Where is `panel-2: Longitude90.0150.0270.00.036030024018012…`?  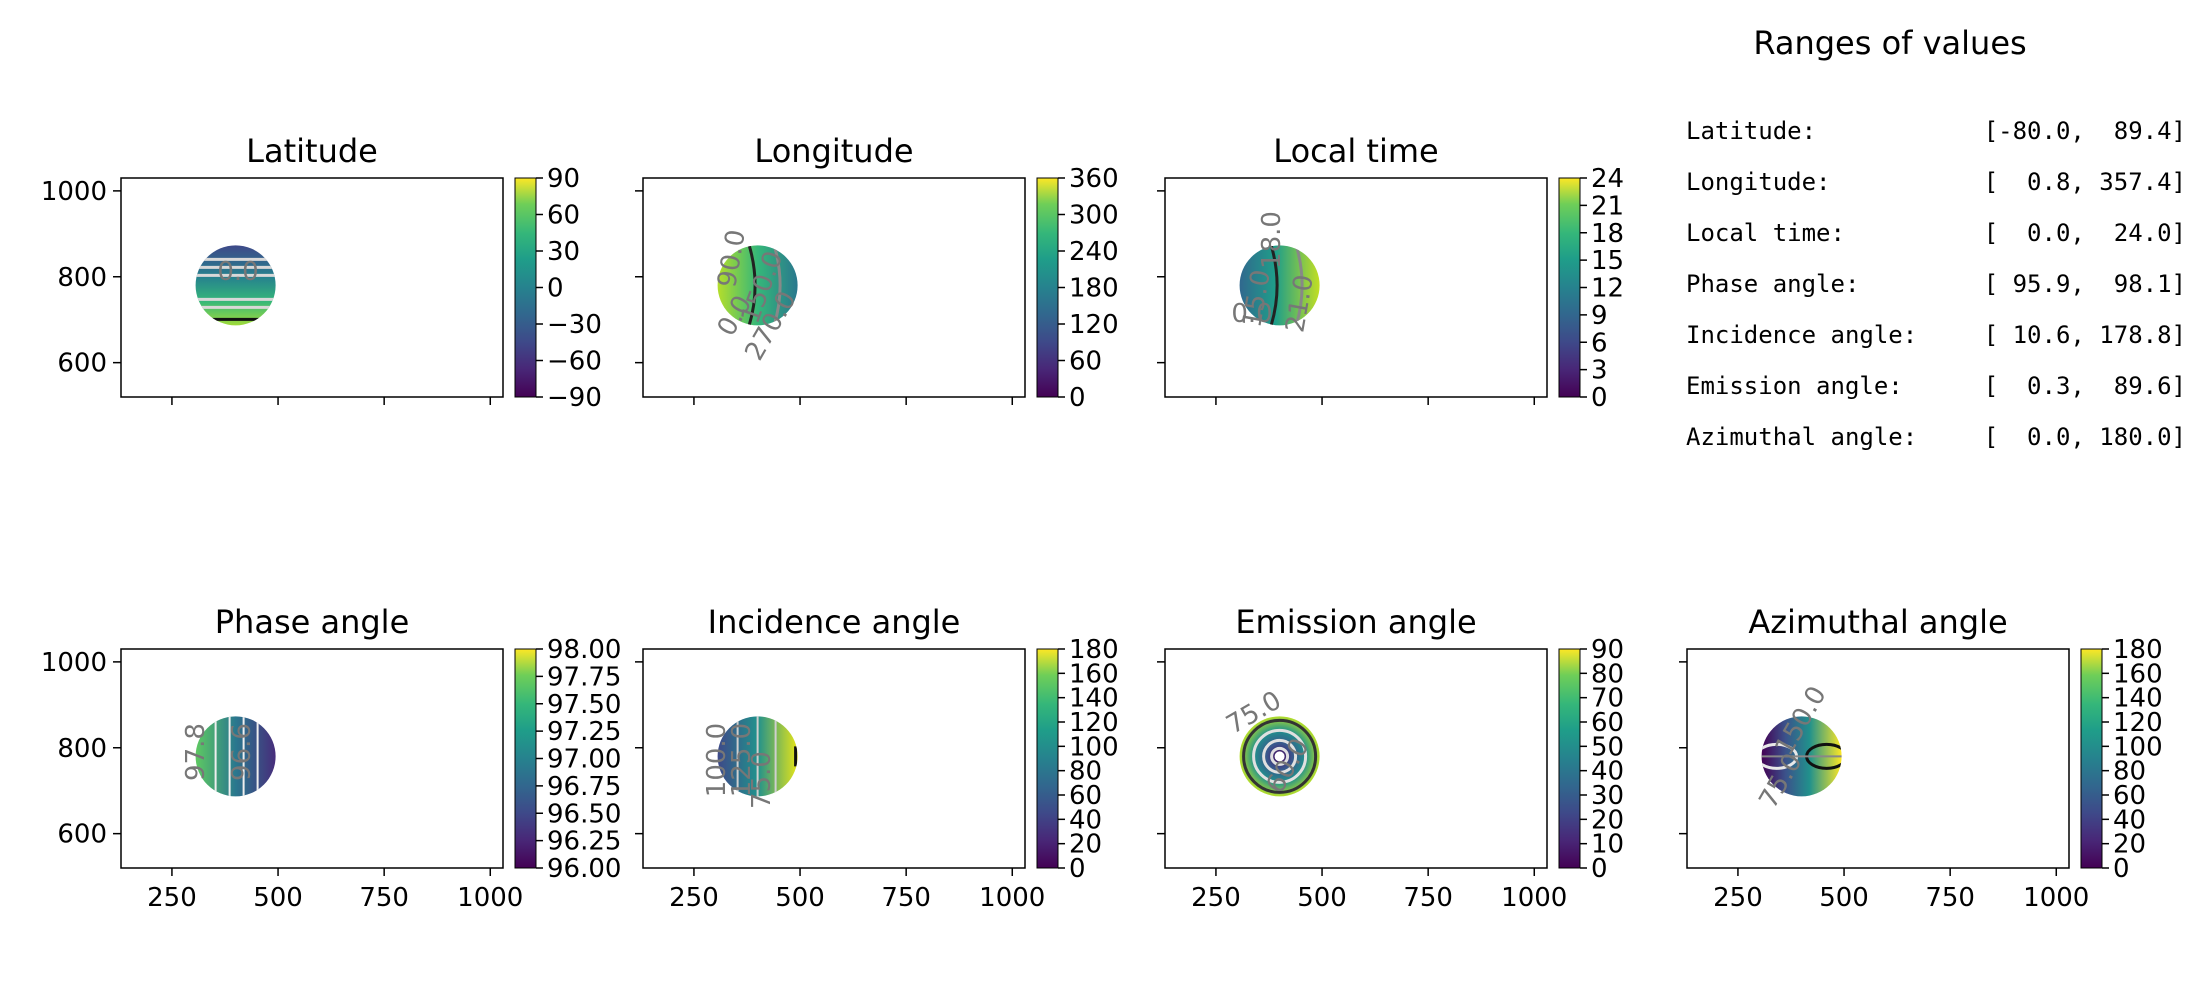 panel-2: Longitude90.0150.0270.00.036030024018012… is located at coordinates (877, 272).